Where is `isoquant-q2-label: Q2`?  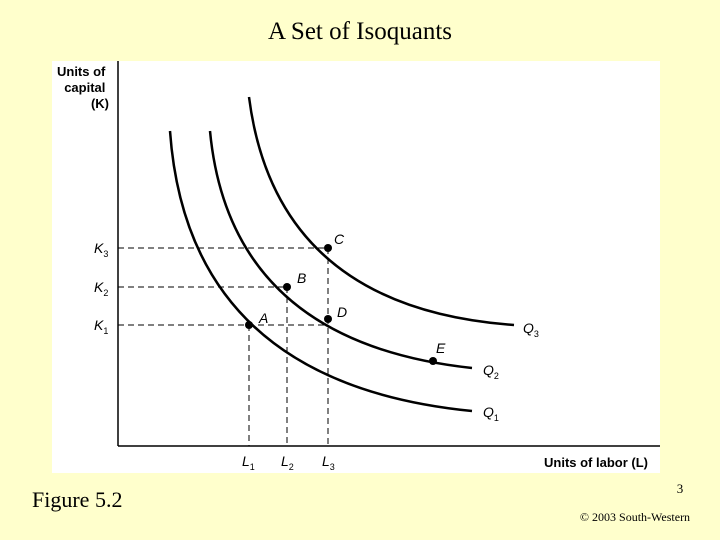
isoquant-q2-label: Q2 is located at coordinates (491, 371).